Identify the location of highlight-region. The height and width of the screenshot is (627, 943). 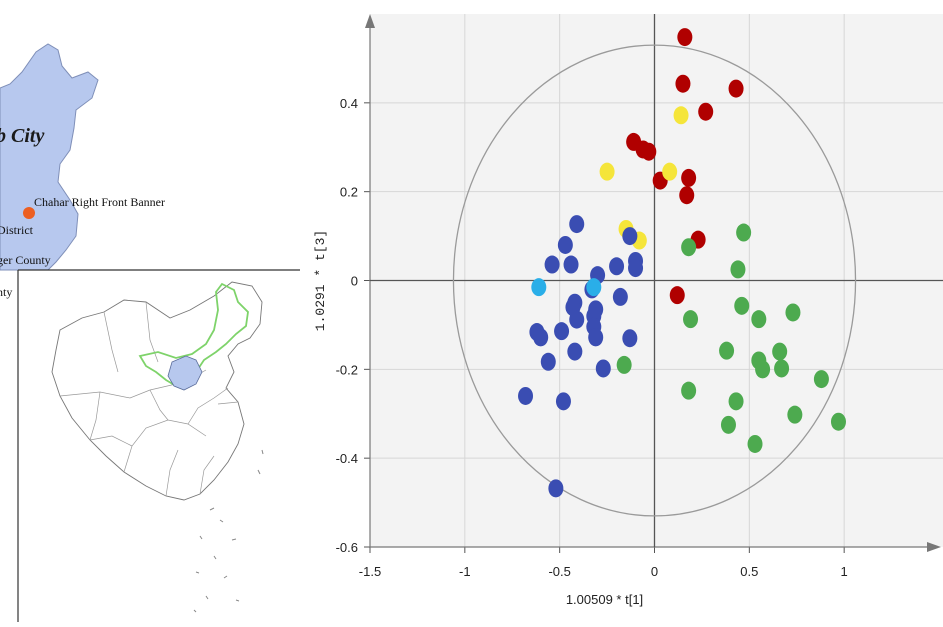
(185, 373).